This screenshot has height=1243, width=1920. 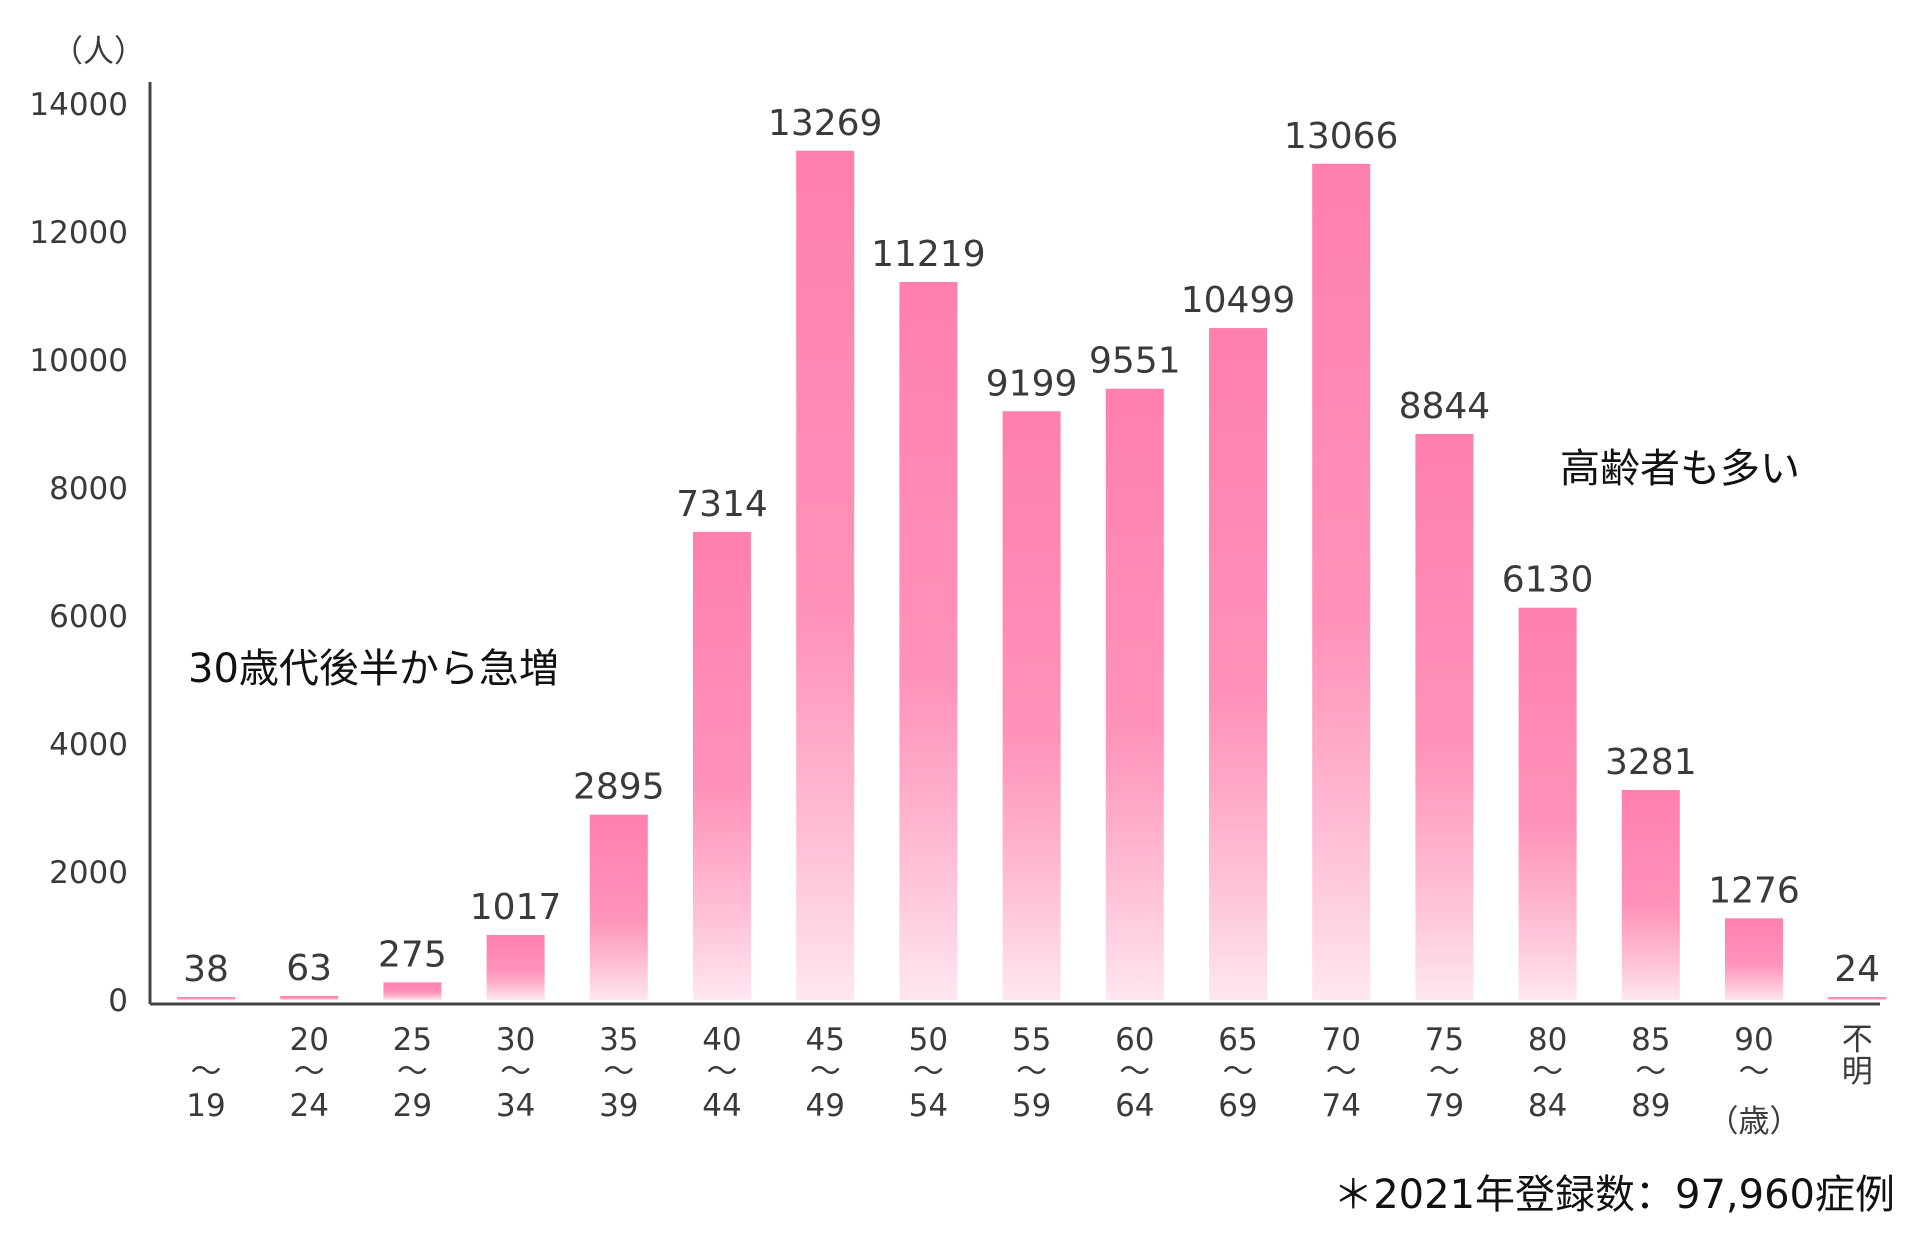 I want to click on annotation-elderly: 高齢者も多い, so click(x=1680, y=469).